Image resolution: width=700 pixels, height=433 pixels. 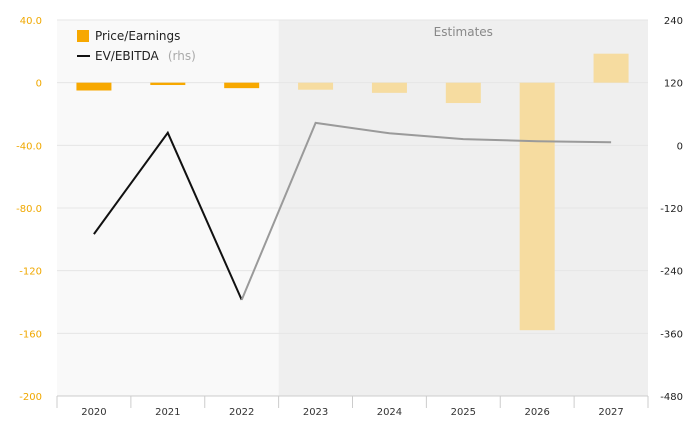 What do you see at coordinates (610, 412) in the screenshot?
I see `x-tick-label-2027: 2027` at bounding box center [610, 412].